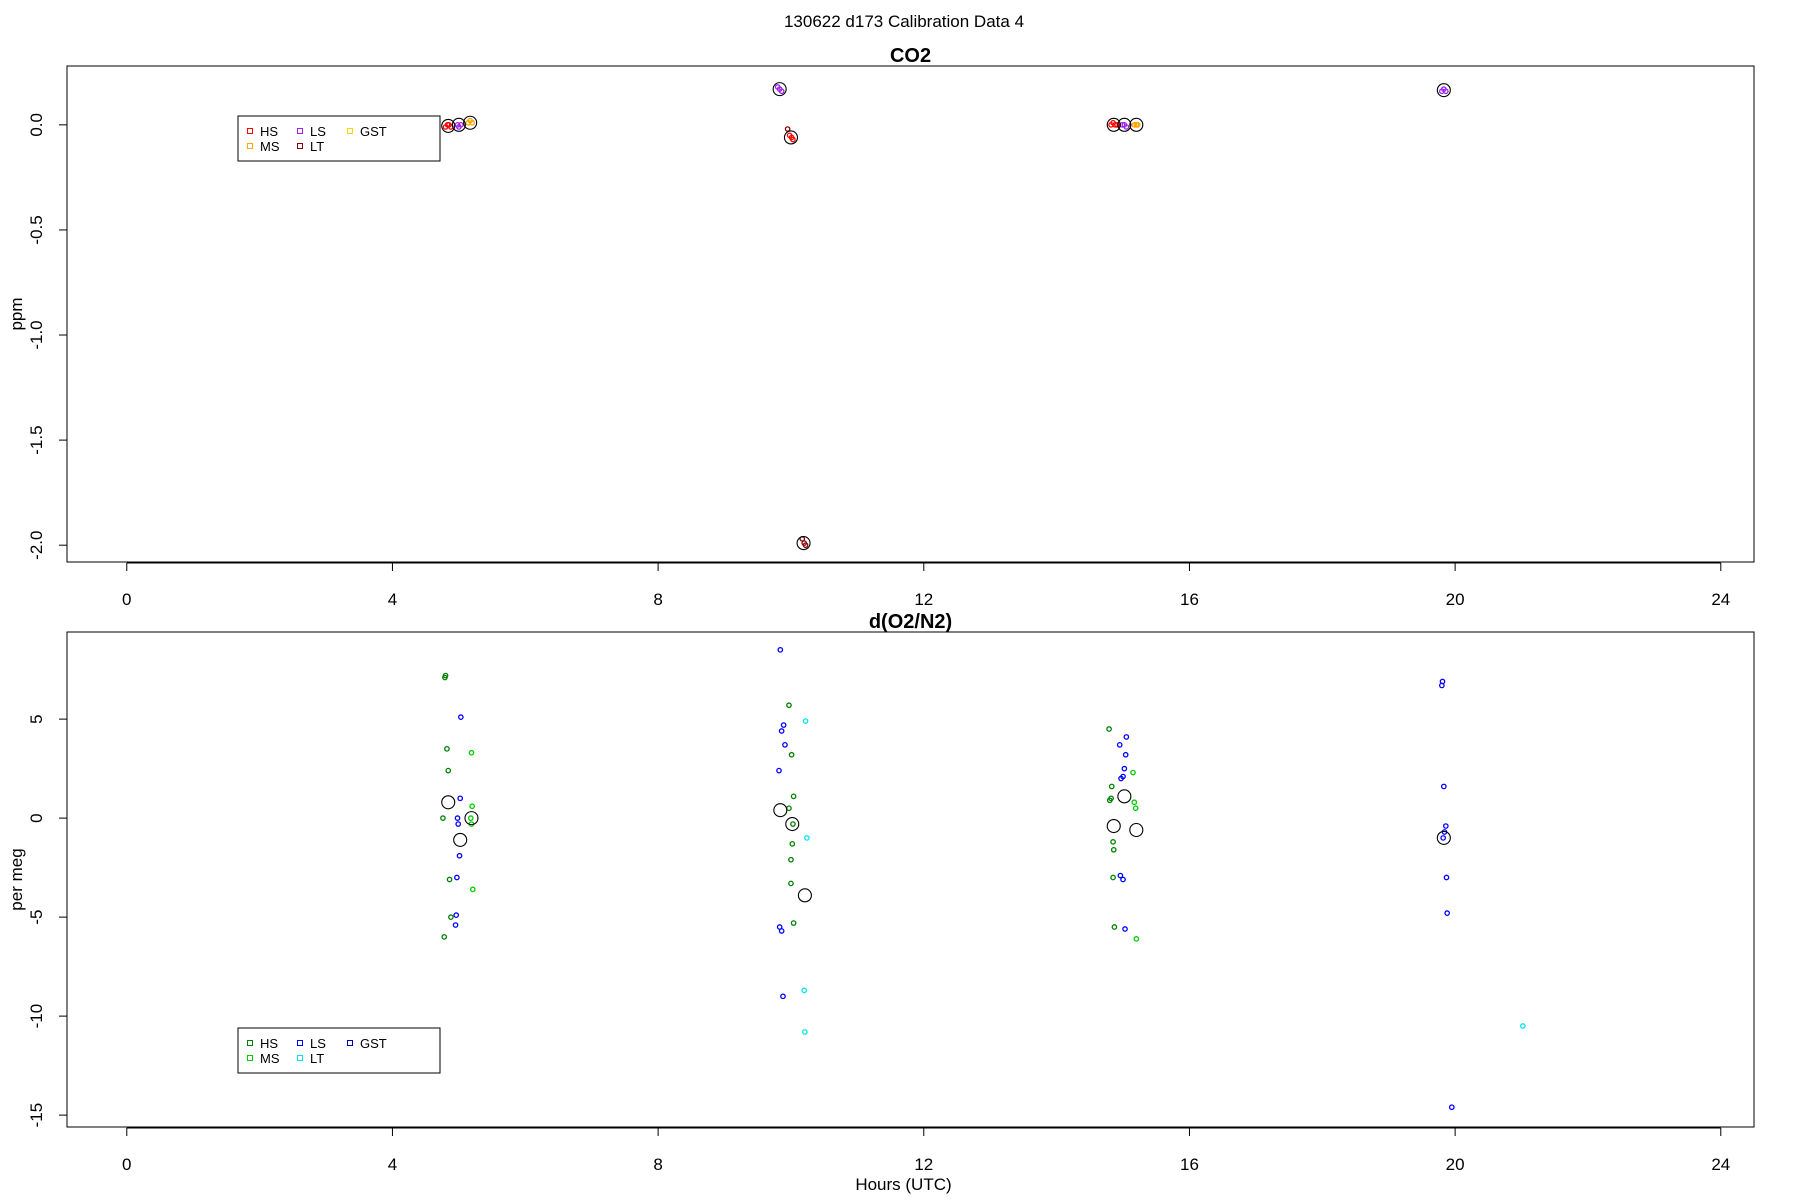  Describe the element at coordinates (910, 56) in the screenshot. I see `co2-chart-title: CO2` at that location.